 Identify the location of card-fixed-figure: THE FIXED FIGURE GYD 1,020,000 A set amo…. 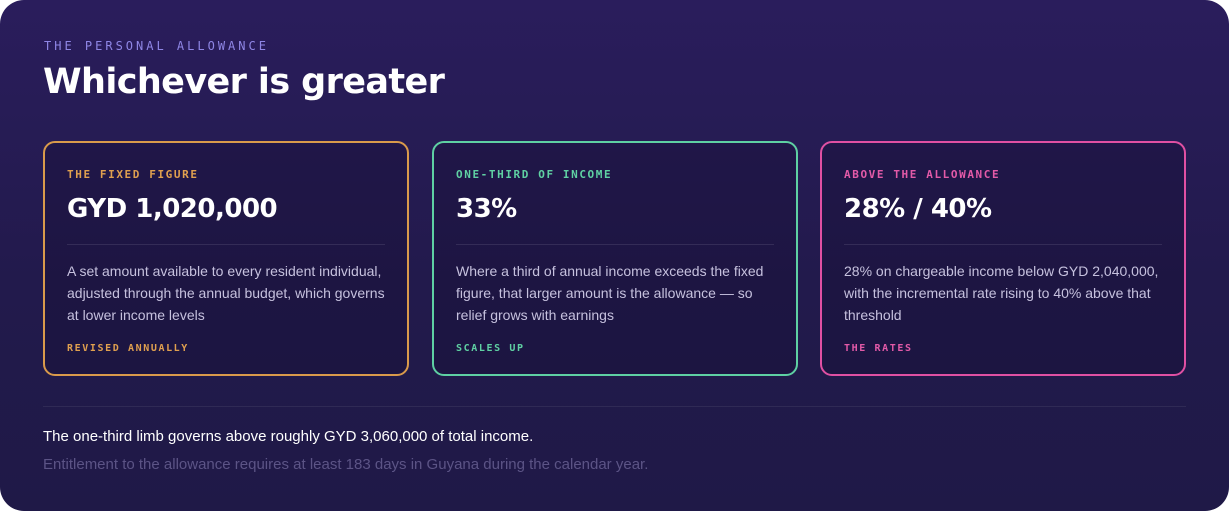
(226, 258).